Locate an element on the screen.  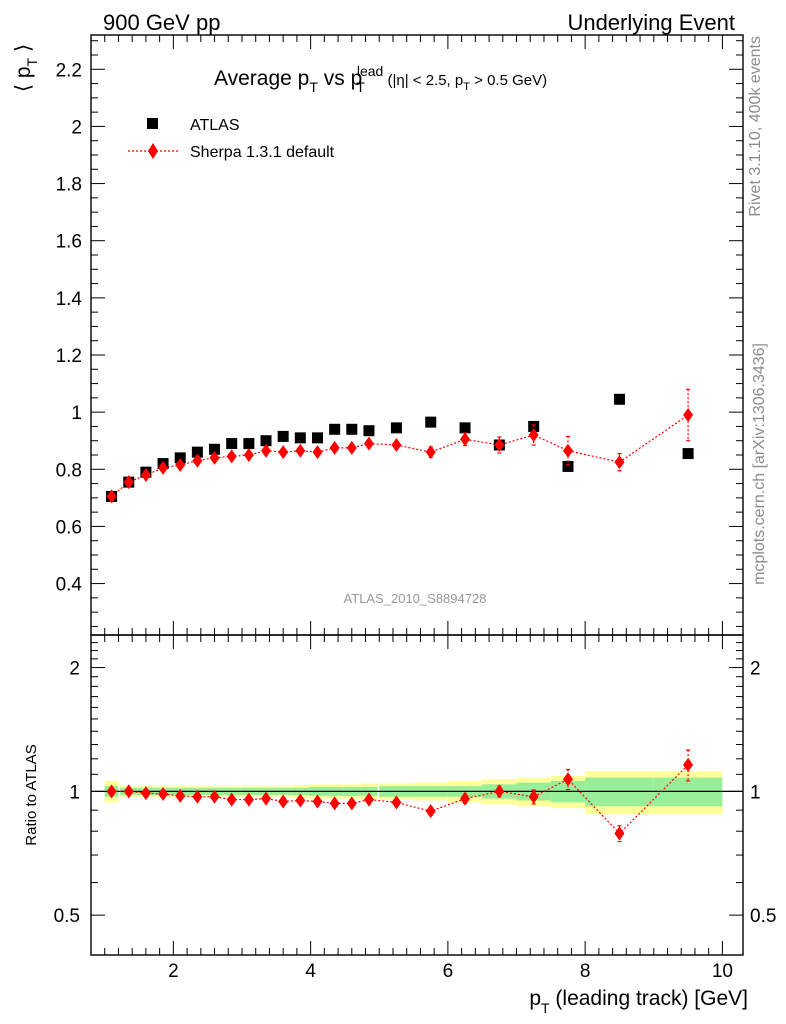
xlabel-p: p is located at coordinates (535, 998).